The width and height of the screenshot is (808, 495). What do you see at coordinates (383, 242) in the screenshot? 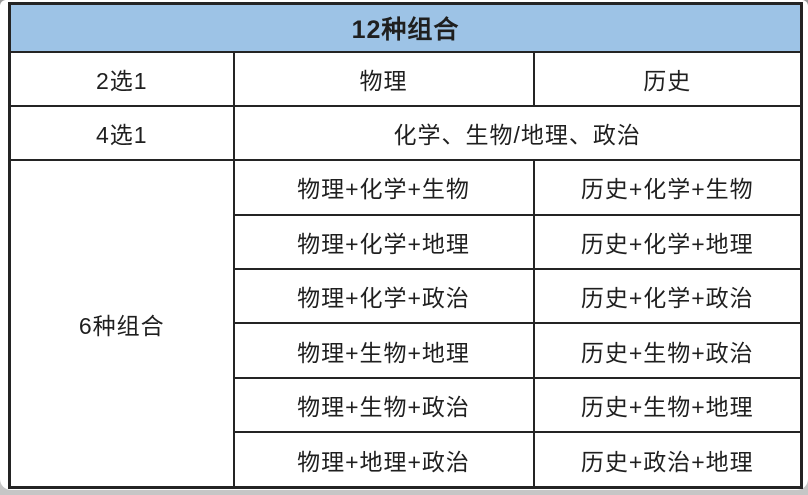
I see `combo-physics-cell: 物理+化学+地理` at bounding box center [383, 242].